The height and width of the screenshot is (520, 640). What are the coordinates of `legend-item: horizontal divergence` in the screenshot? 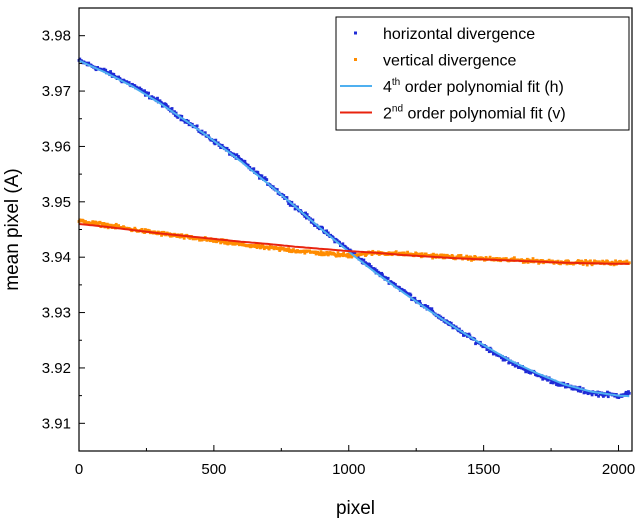 It's located at (444, 34).